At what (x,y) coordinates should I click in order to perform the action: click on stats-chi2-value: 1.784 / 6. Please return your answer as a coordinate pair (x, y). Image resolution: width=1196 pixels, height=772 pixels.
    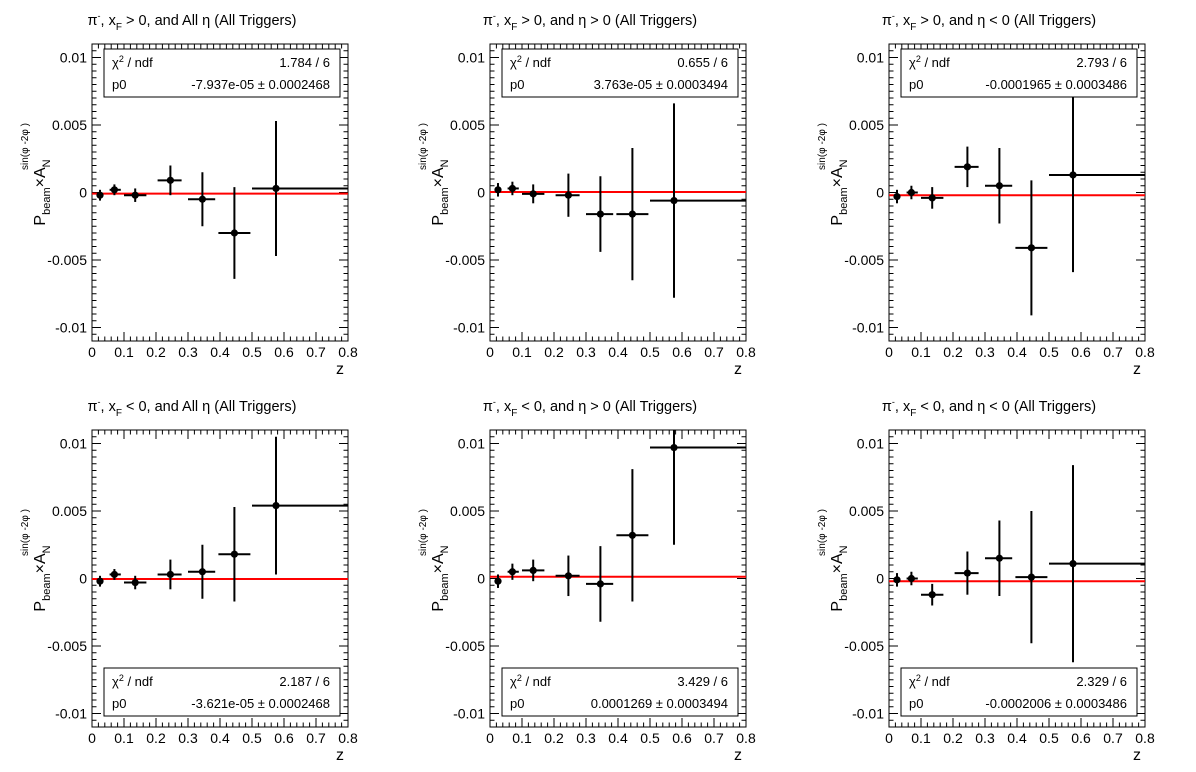
    Looking at the image, I should click on (304, 62).